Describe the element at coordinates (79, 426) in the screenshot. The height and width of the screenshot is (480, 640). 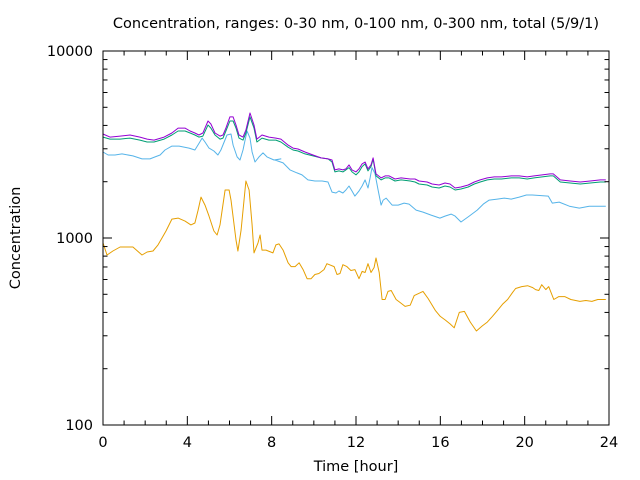
I see `y-tick-label: 100` at that location.